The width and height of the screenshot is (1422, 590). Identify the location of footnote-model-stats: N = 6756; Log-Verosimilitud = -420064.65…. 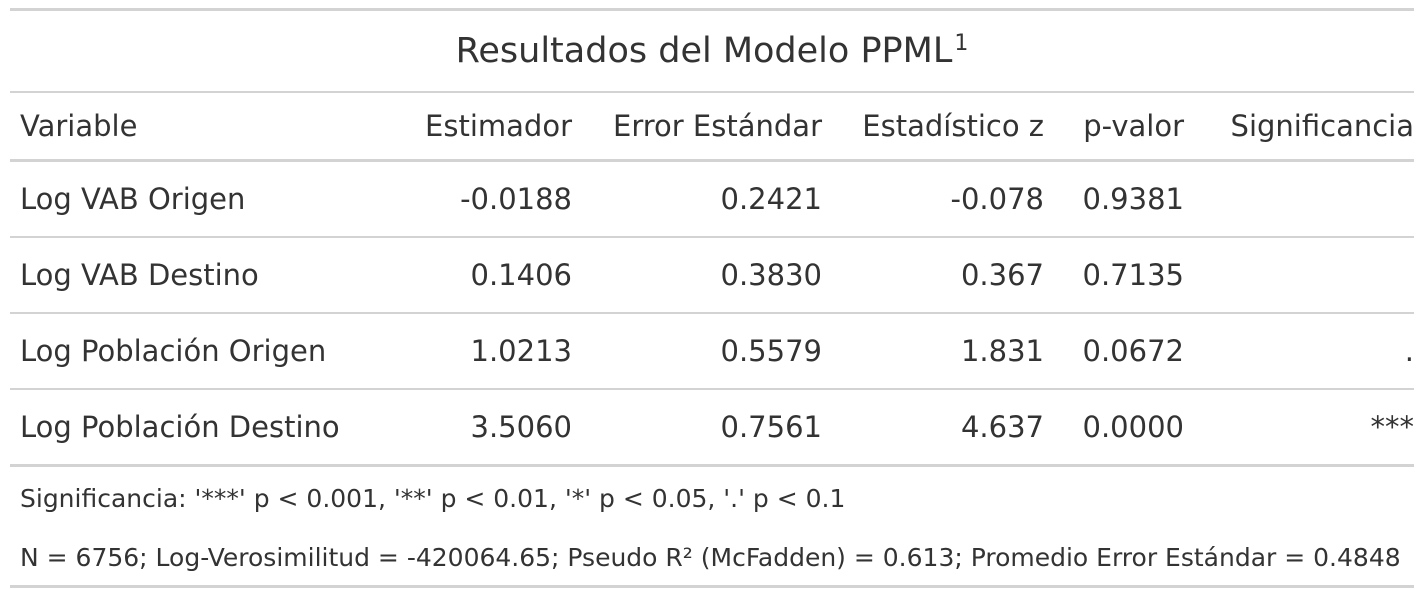
(710, 557).